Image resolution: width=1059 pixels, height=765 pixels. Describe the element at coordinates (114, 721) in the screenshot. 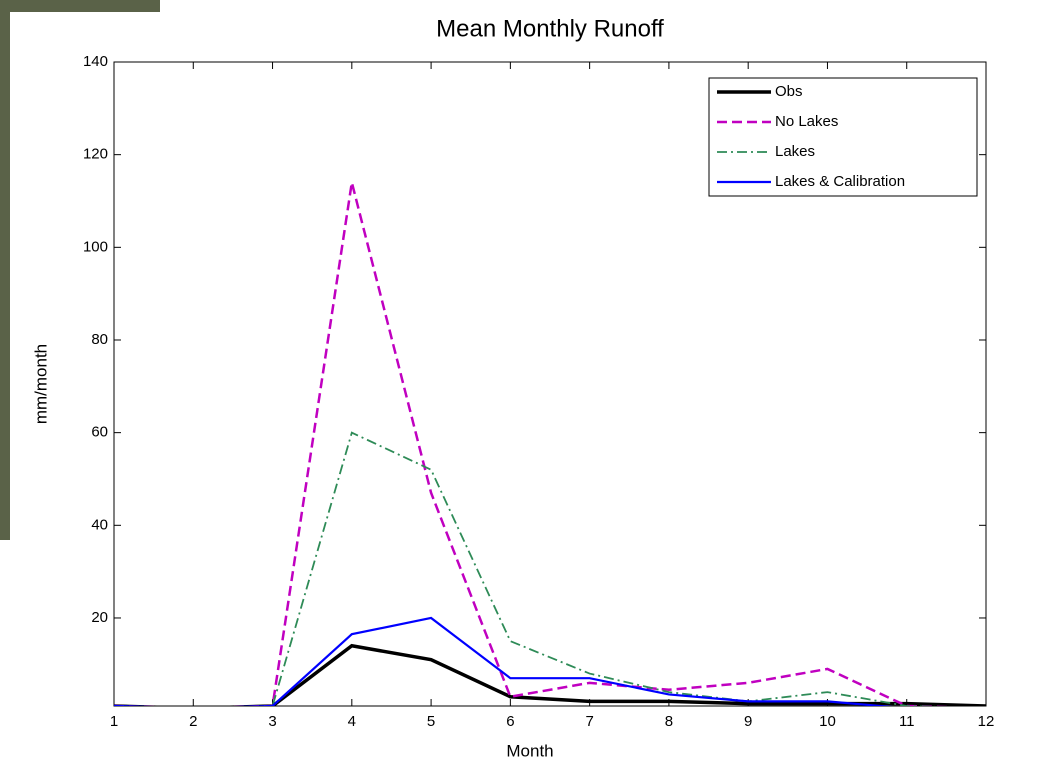

I see `x-tick-label: 1` at that location.